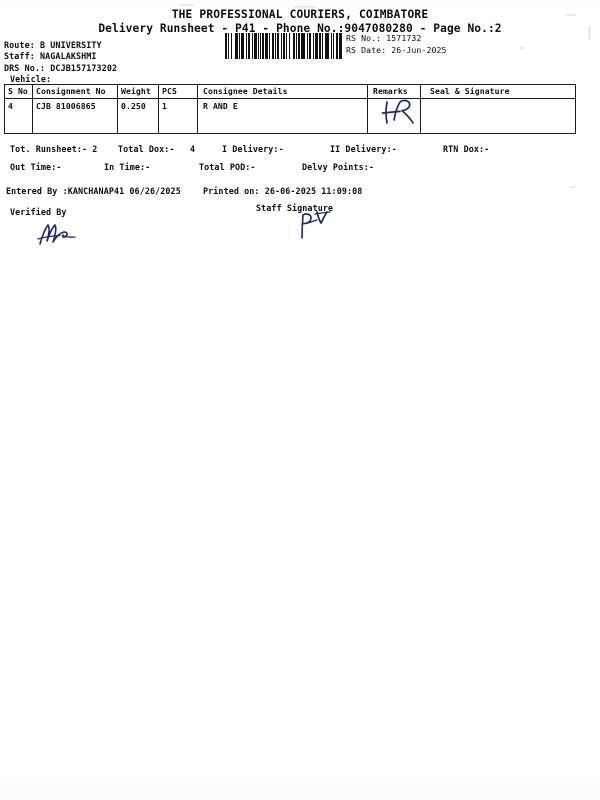  What do you see at coordinates (31, 79) in the screenshot?
I see `vehicle-line: Vehicle:` at bounding box center [31, 79].